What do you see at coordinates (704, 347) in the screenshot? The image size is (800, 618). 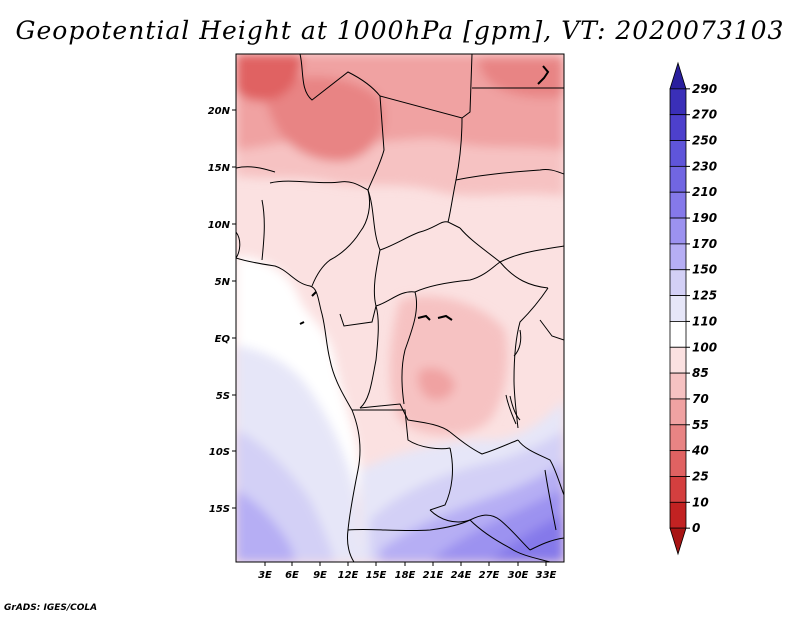 I see `colorbar-label: 100` at bounding box center [704, 347].